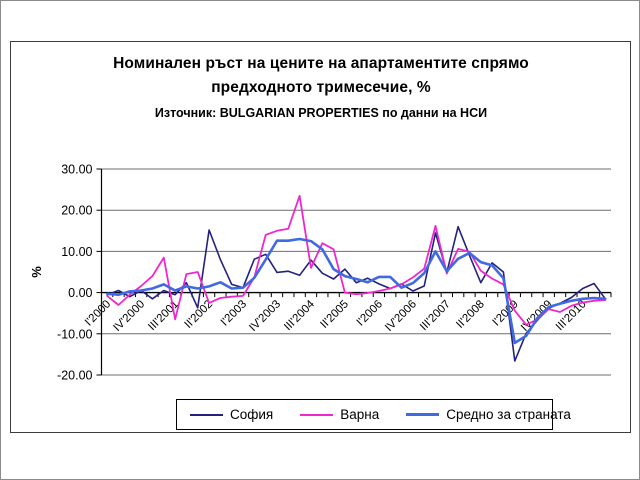 The height and width of the screenshot is (480, 640). I want to click on x-tick-label: I'2000, so click(98, 313).